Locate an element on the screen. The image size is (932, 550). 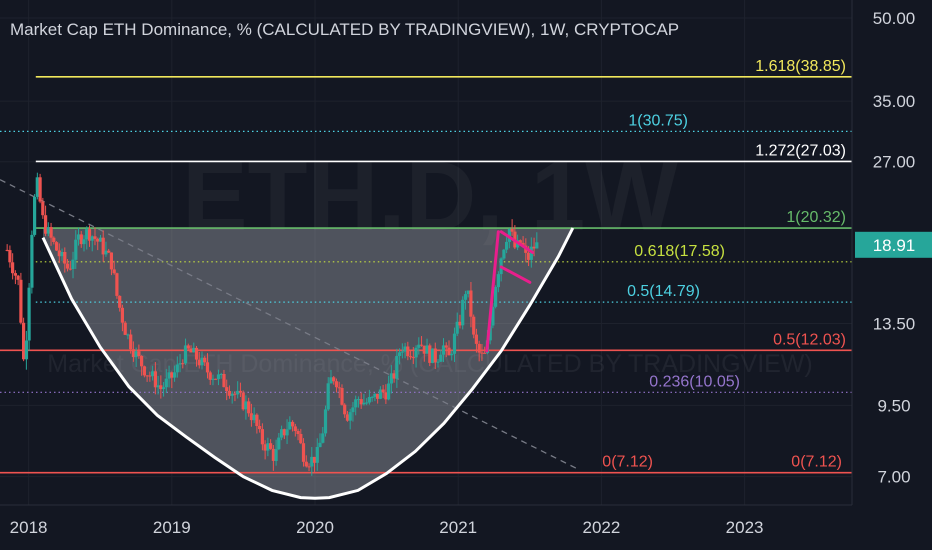
time-axis-background is located at coordinates (426, 527).